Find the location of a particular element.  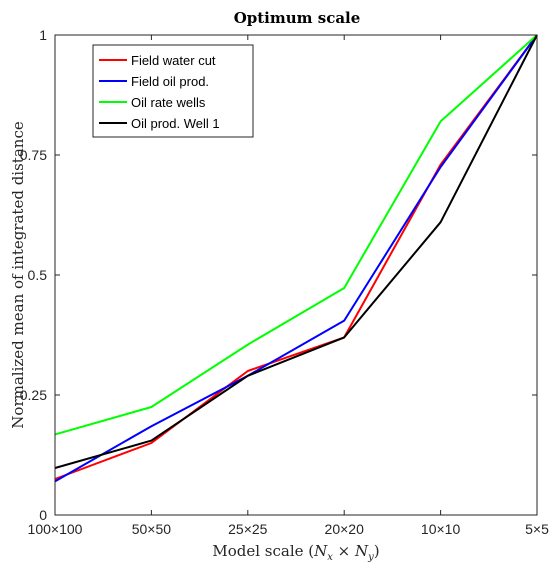

legend-label: Oil rate wells is located at coordinates (168, 102).